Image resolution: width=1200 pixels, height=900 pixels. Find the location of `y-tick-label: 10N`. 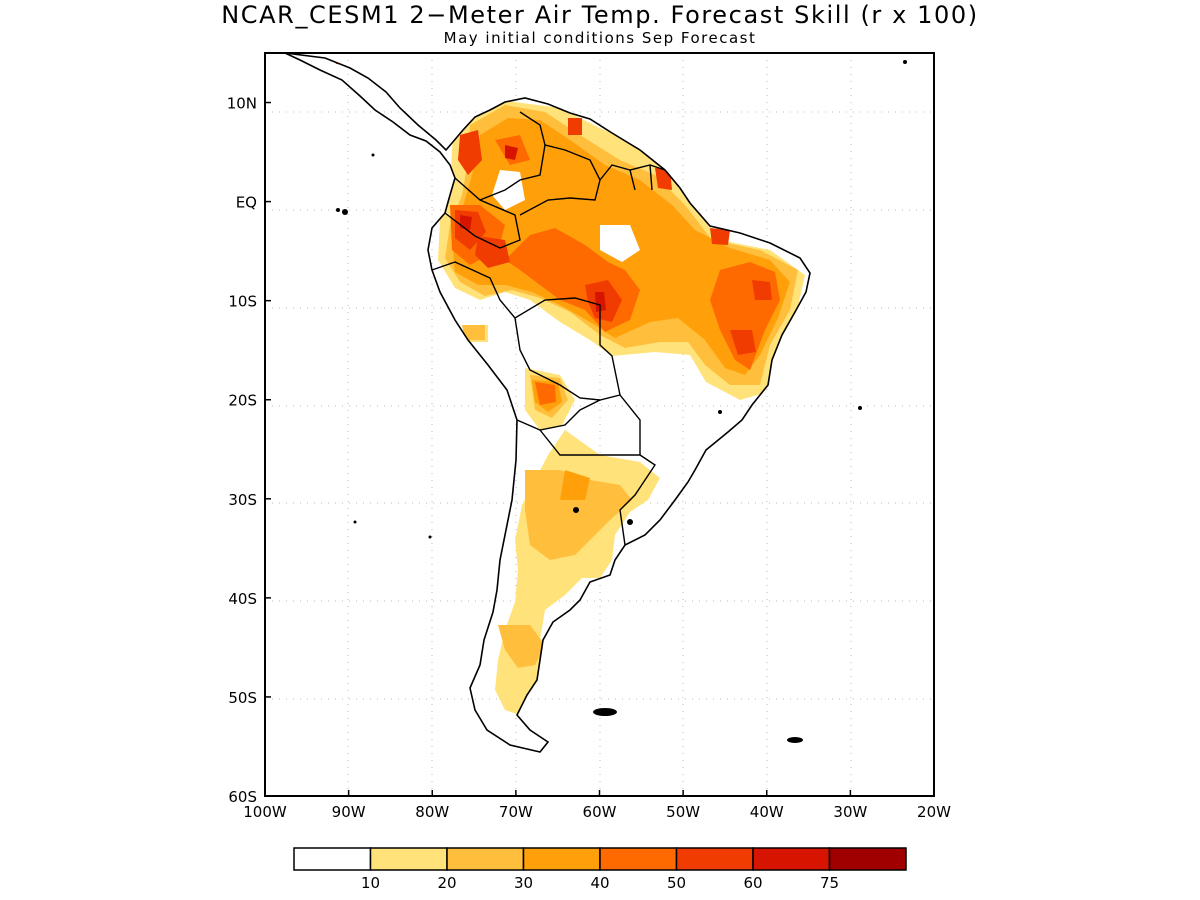

y-tick-label: 10N is located at coordinates (242, 104).